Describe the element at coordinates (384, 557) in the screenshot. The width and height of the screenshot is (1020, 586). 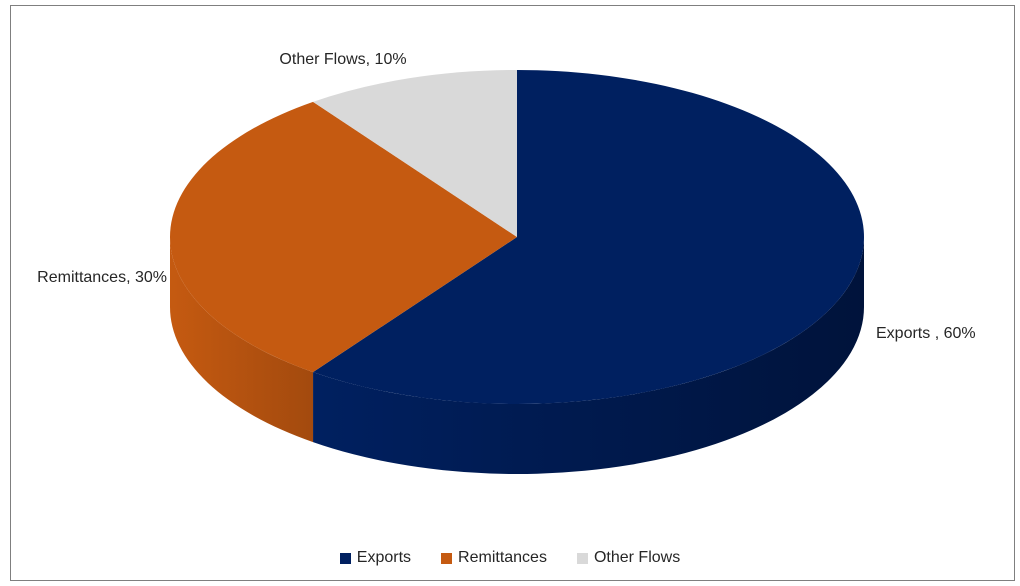
I see `legend-label-exports: Exports` at that location.